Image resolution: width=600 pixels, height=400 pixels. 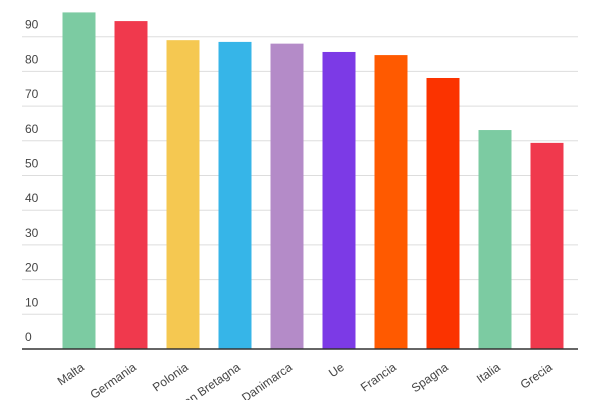 I want to click on x-tick-label: Italia, so click(x=488, y=373).